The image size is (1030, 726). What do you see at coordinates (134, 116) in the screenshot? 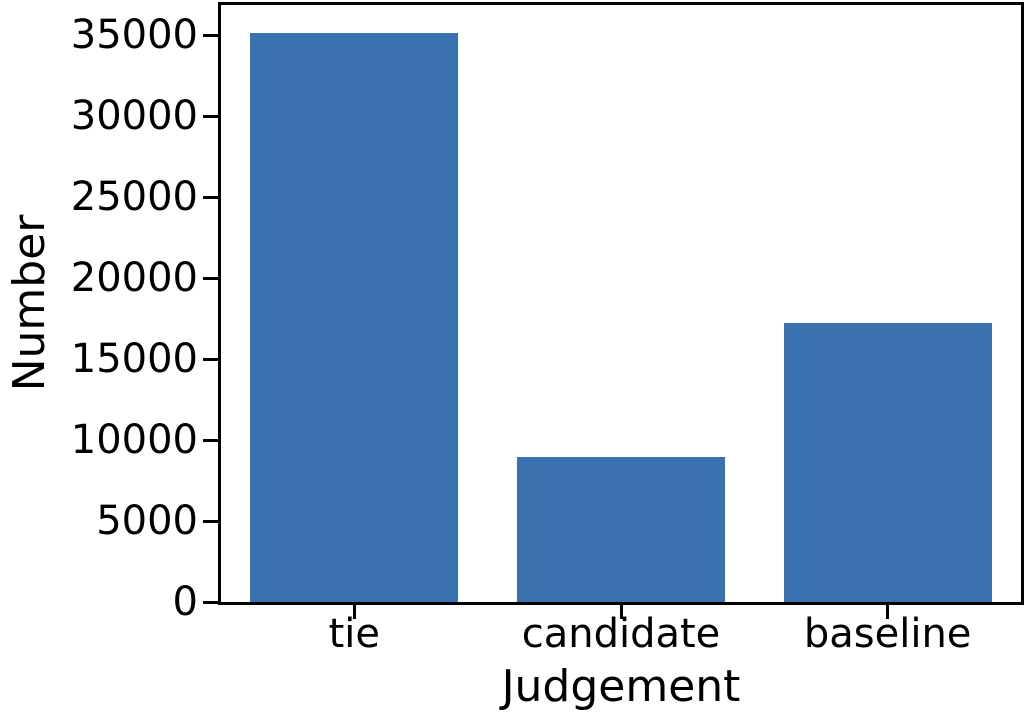
I see `y-tick-label: 30000` at bounding box center [134, 116].